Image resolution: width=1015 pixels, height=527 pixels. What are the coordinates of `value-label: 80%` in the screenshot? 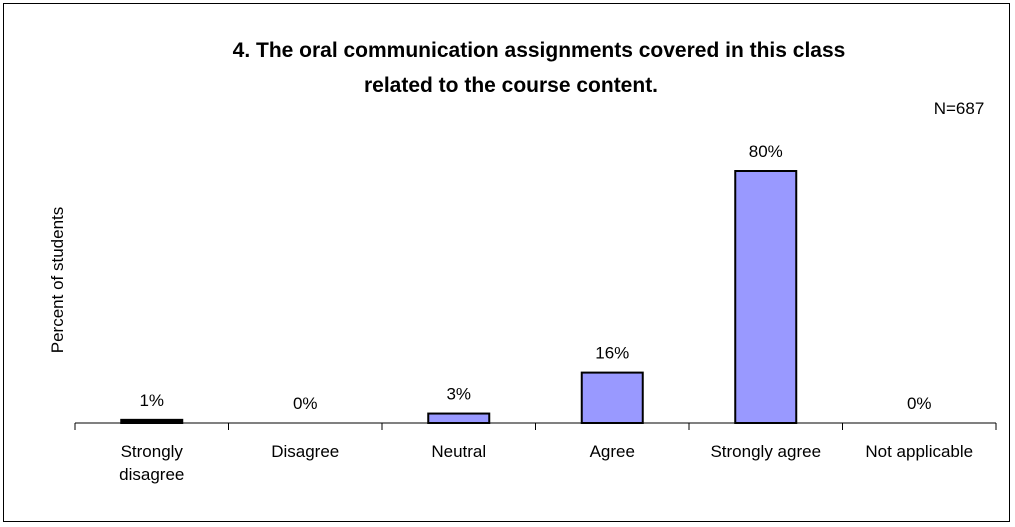 It's located at (766, 151).